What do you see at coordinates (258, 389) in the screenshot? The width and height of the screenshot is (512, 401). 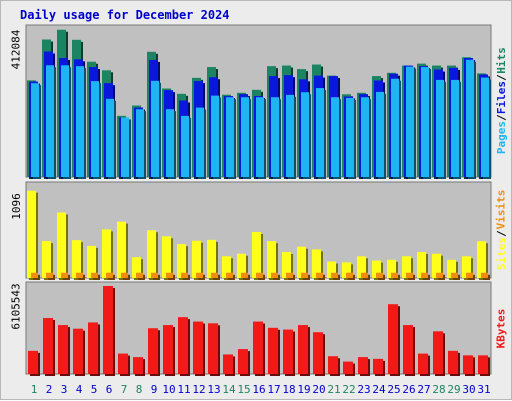 I see `day-label-16: 16` at bounding box center [258, 389].